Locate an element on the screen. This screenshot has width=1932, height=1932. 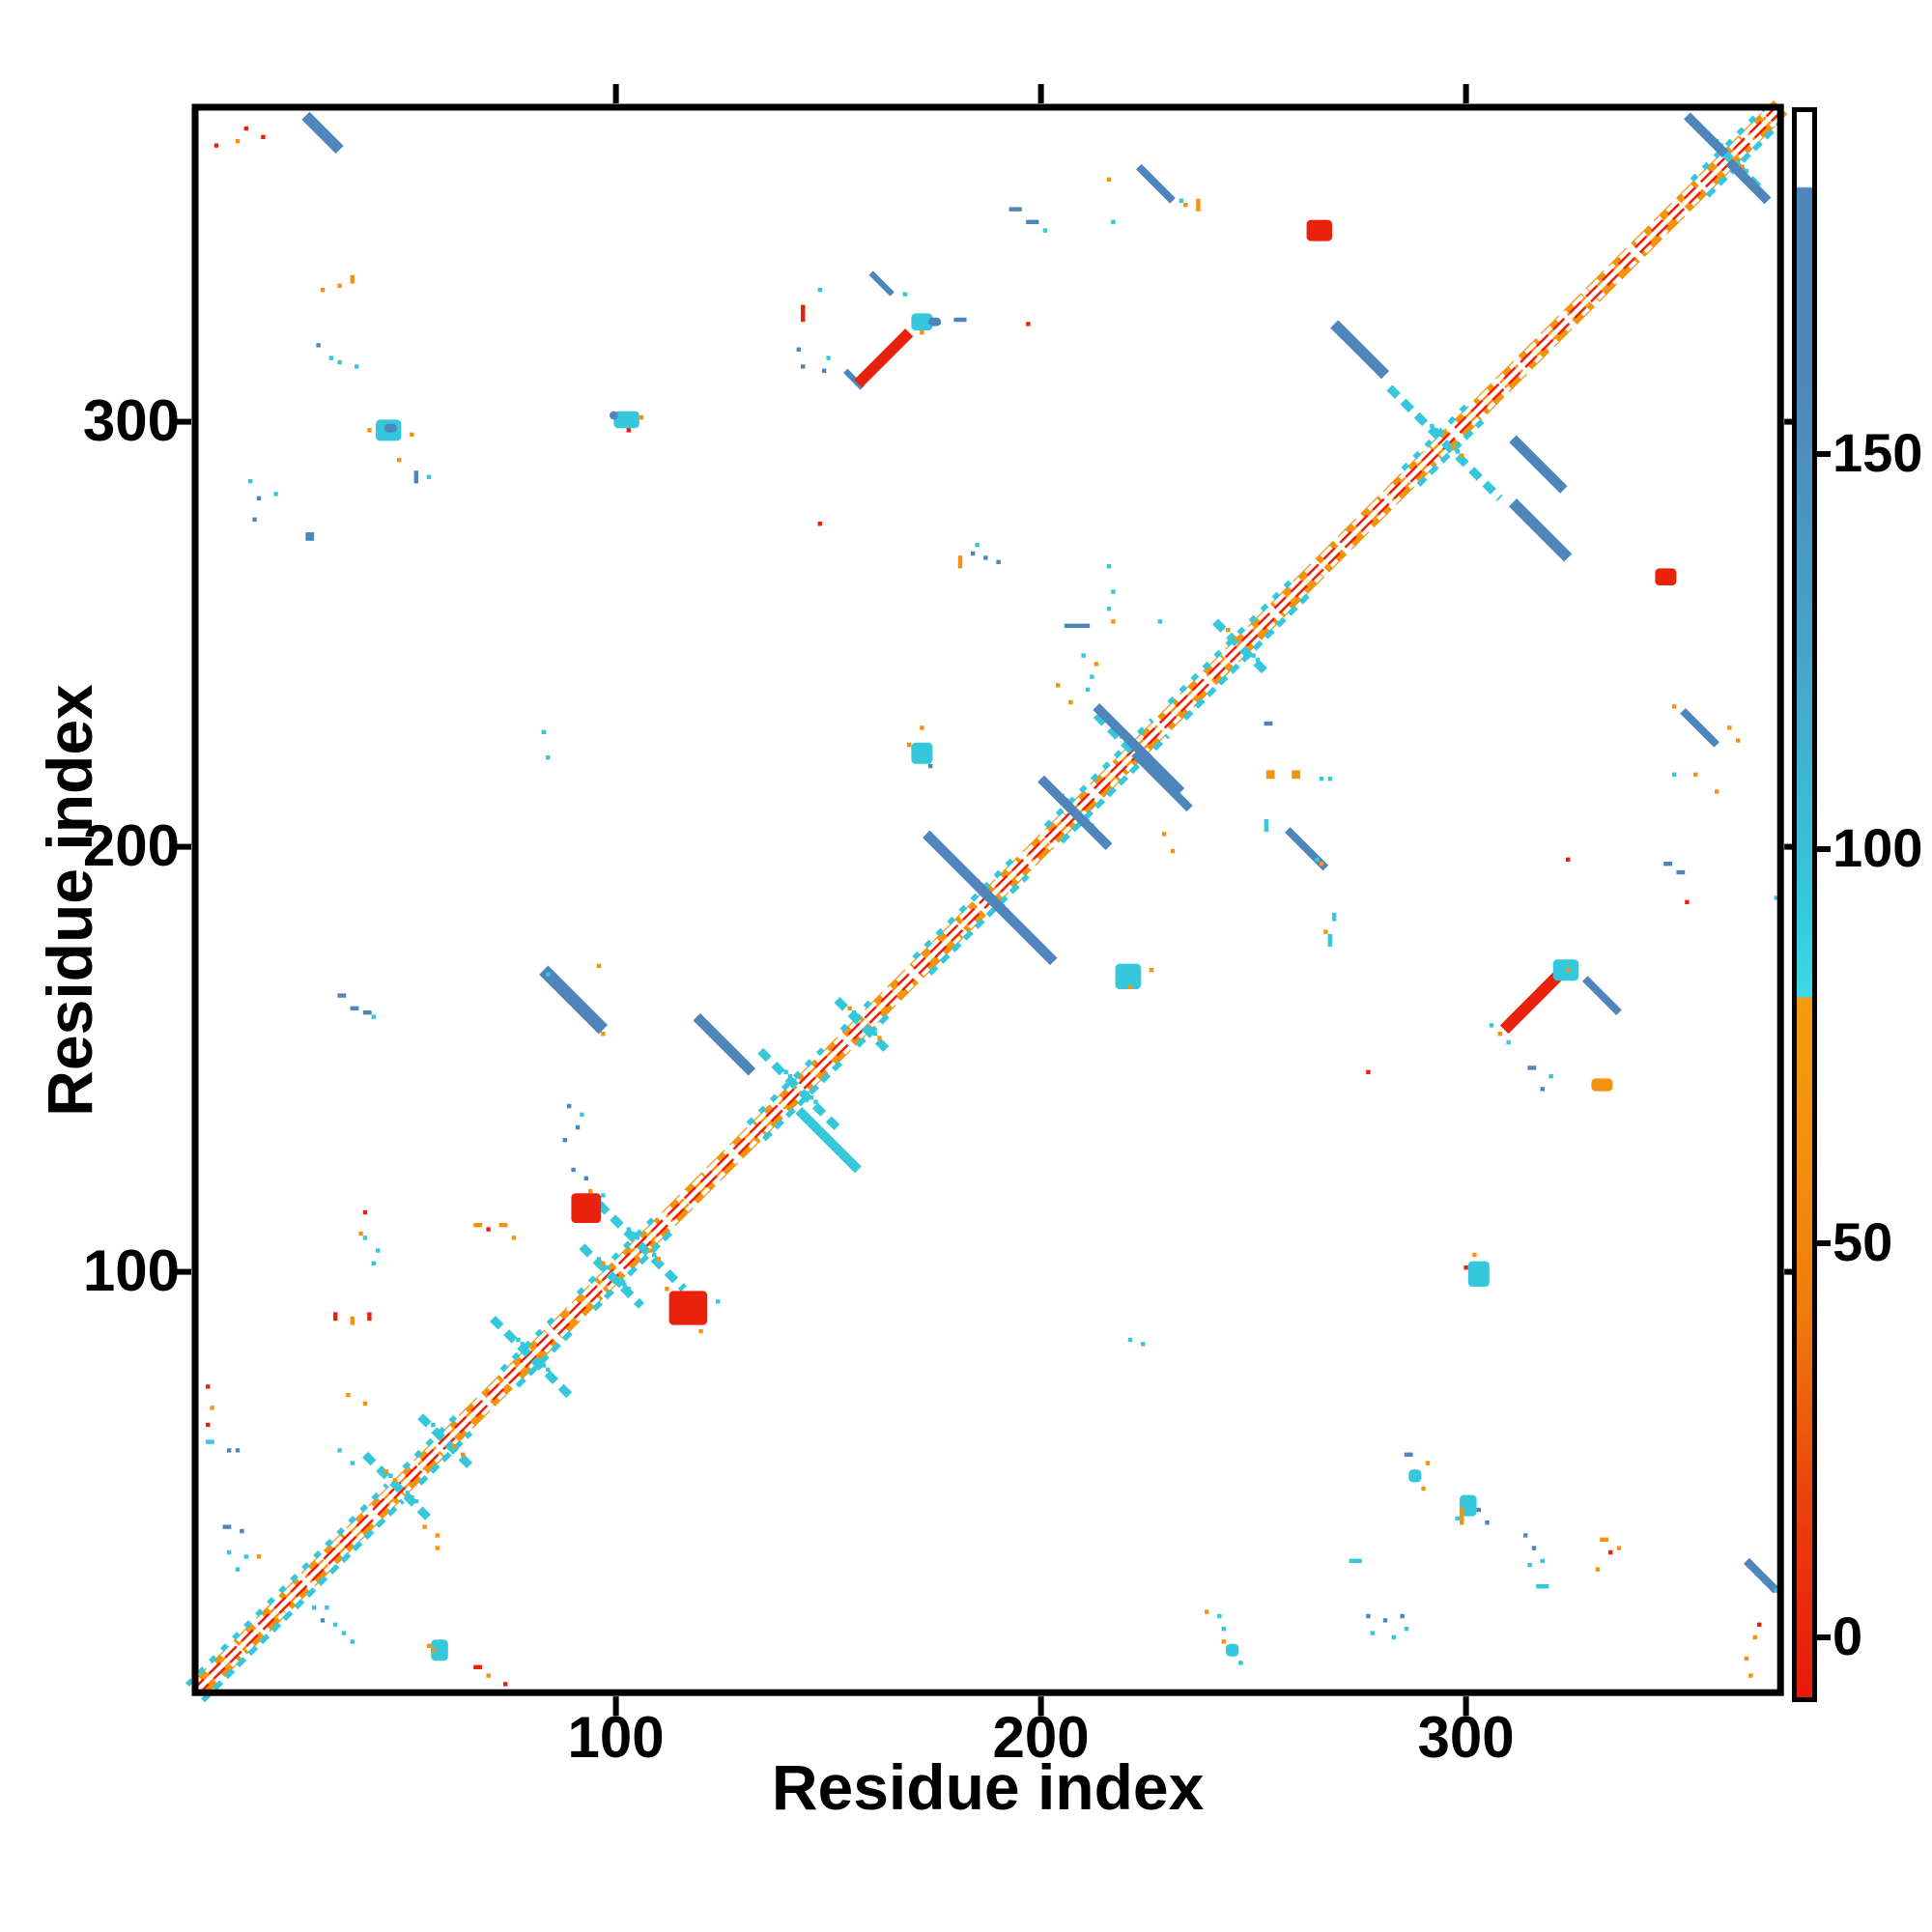
x-tick-label: 300 is located at coordinates (1466, 1738).